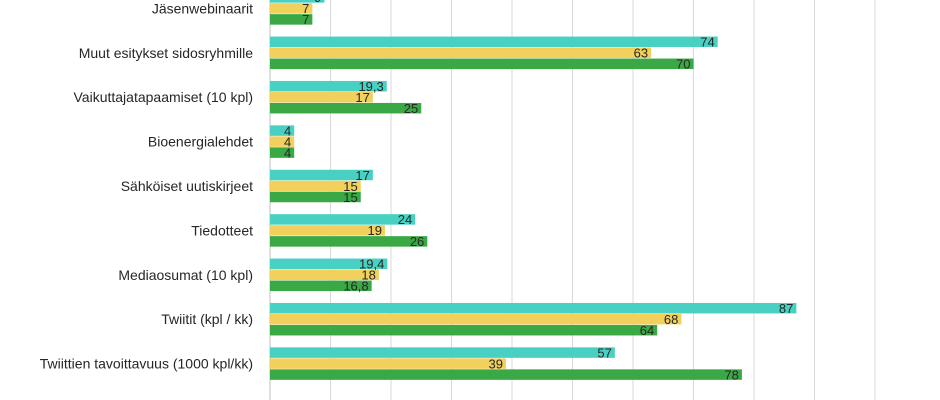  Describe the element at coordinates (187, 186) in the screenshot. I see `category-label: Sähköiset uutiskirjeet` at that location.